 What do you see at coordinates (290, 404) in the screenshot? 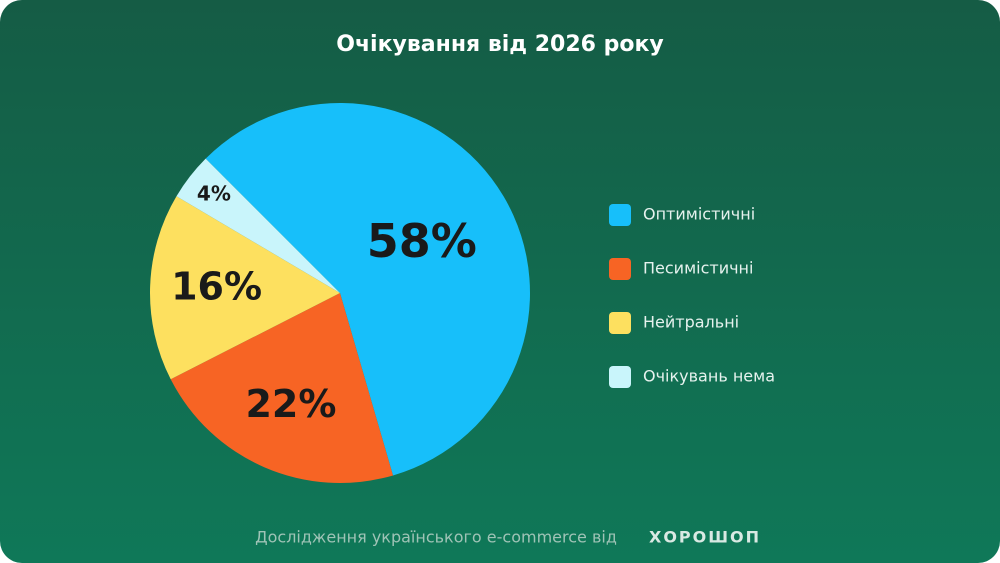
I see `data-label: 22%` at bounding box center [290, 404].